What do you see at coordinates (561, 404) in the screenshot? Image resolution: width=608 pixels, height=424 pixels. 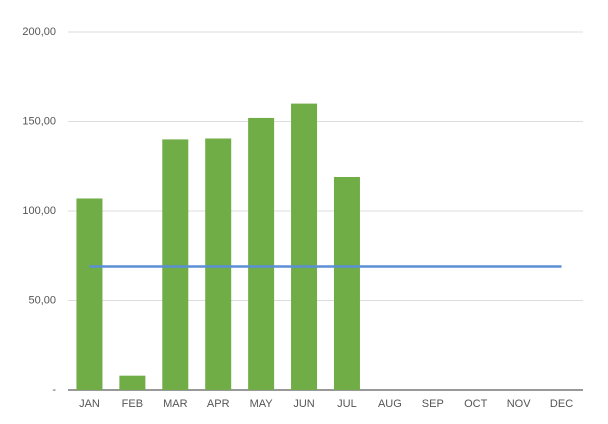 I see `x-tick-label: DEC` at bounding box center [561, 404].